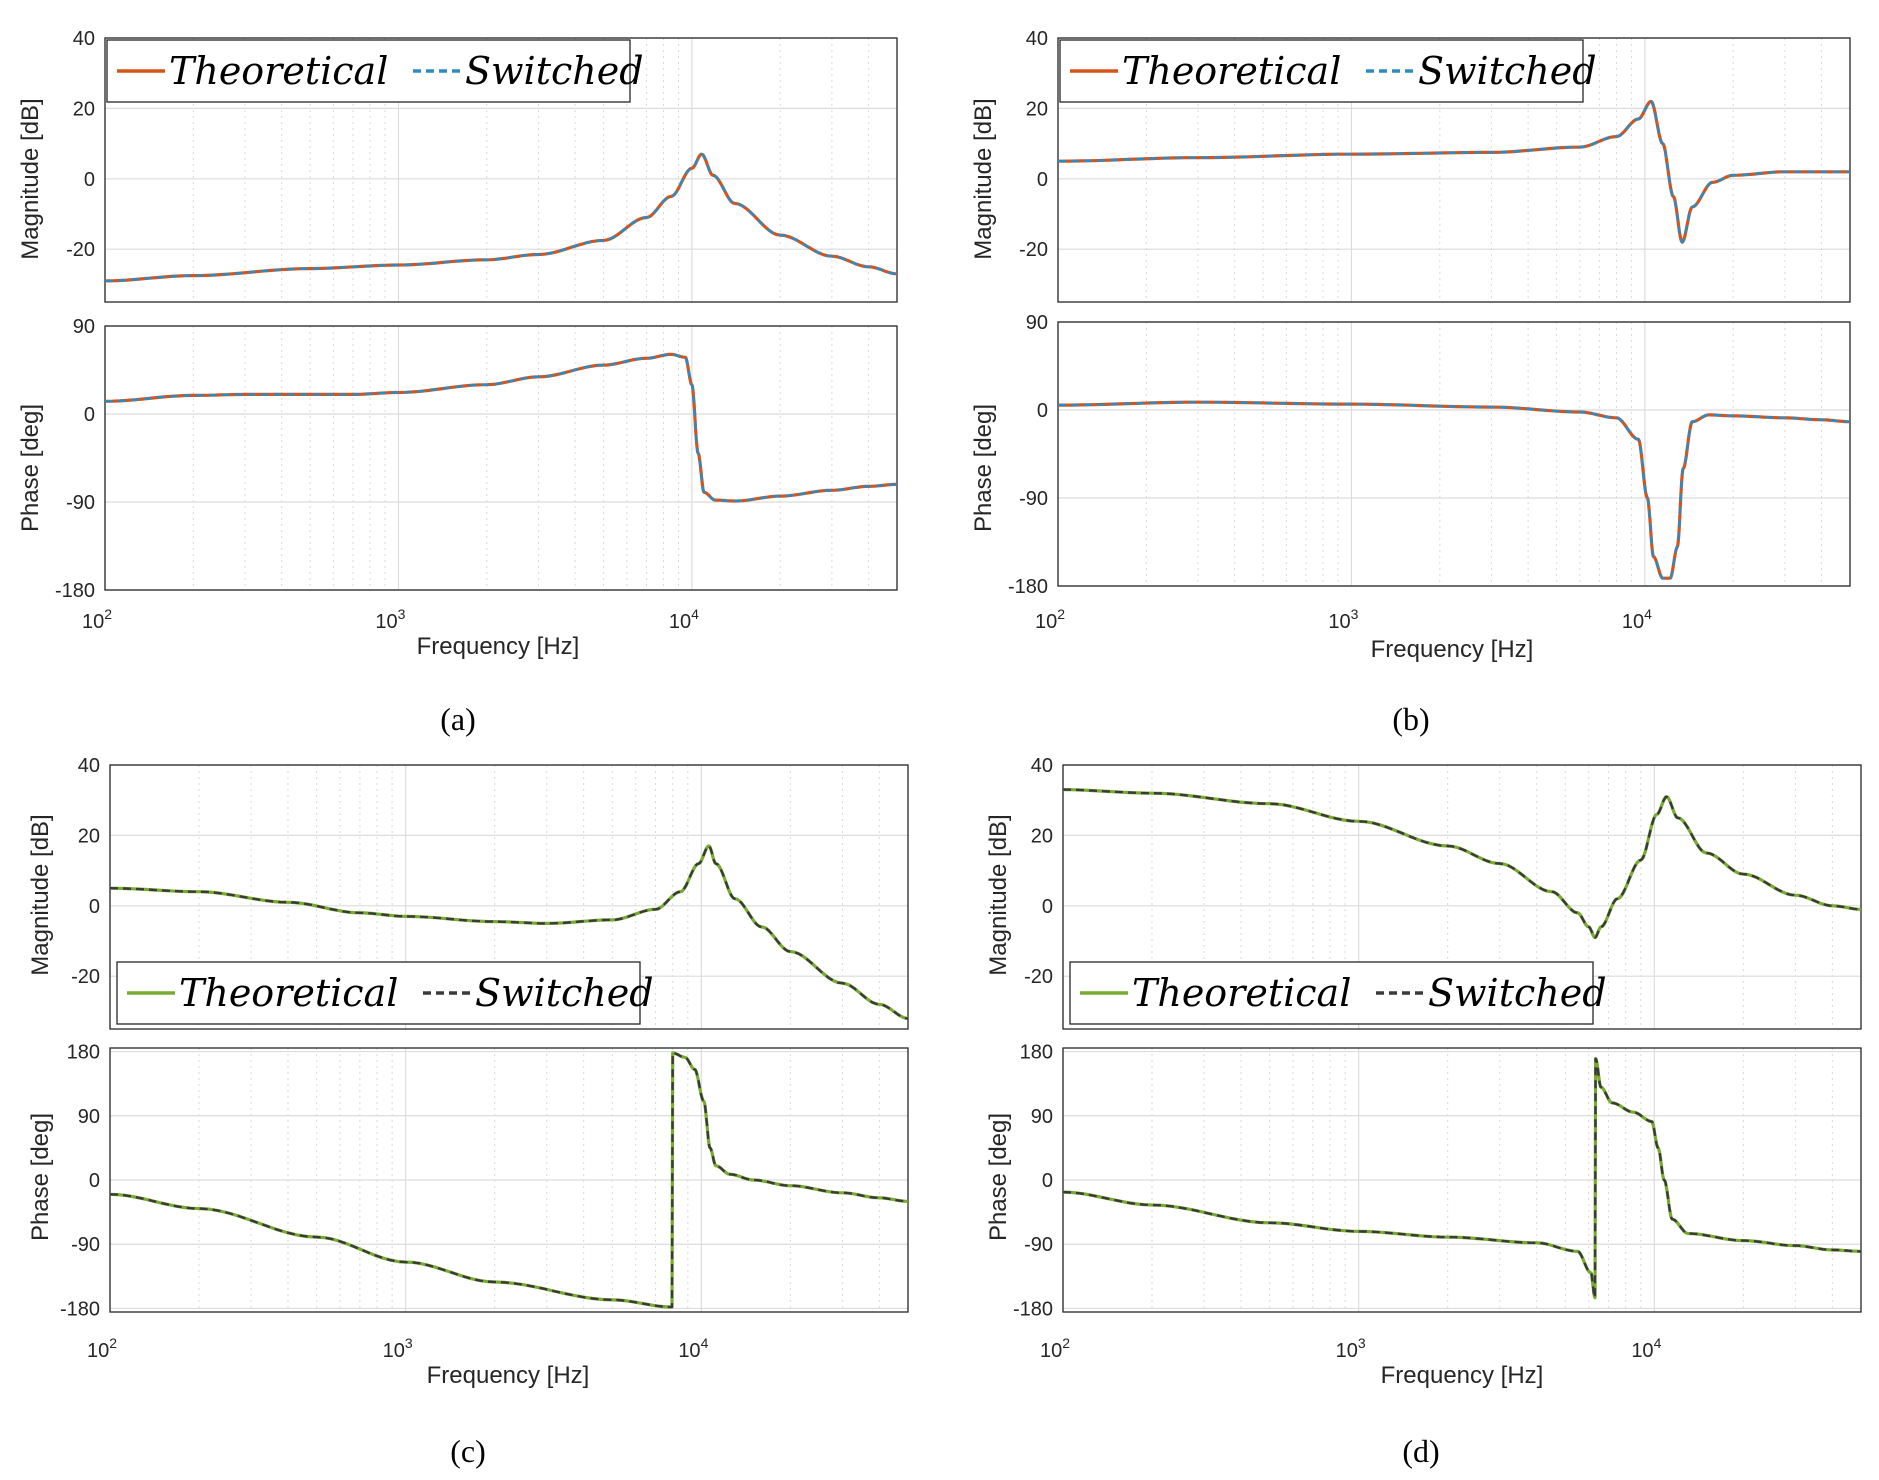 The image size is (1879, 1480). What do you see at coordinates (1410, 719) in the screenshot?
I see `panel-caption: (b)` at bounding box center [1410, 719].